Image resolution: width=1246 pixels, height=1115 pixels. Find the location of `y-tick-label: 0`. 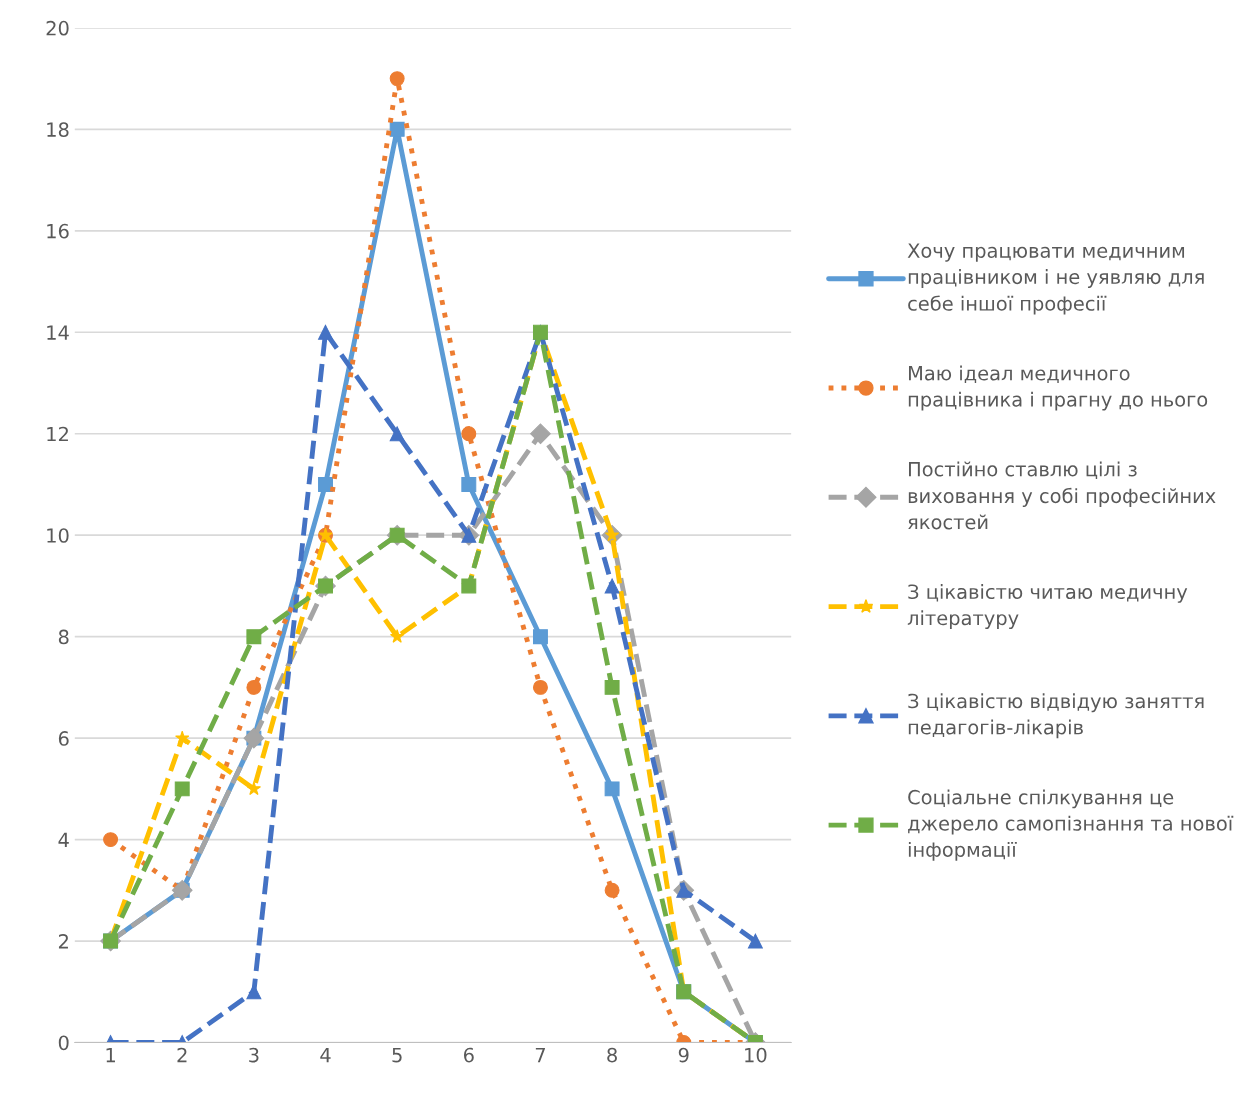

y-tick-label: 0 is located at coordinates (63, 1043).